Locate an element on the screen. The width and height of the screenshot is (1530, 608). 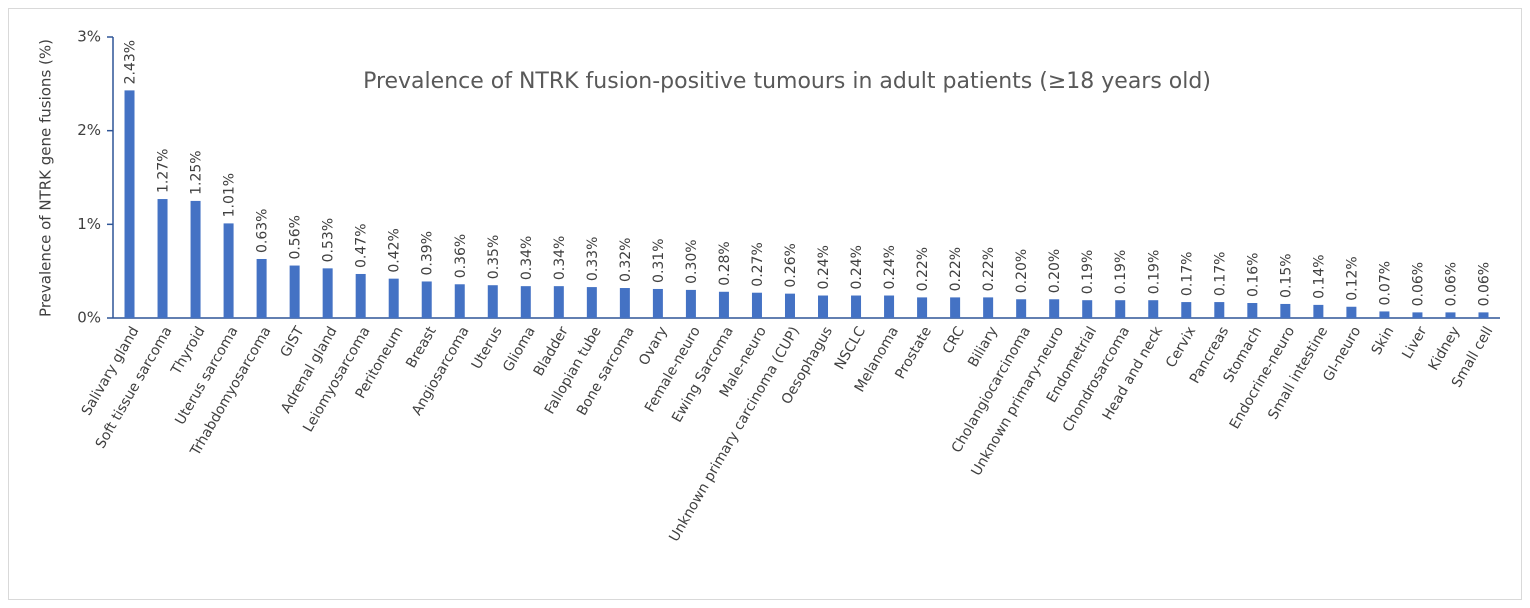
value-label: 0.27% is located at coordinates (758, 264).